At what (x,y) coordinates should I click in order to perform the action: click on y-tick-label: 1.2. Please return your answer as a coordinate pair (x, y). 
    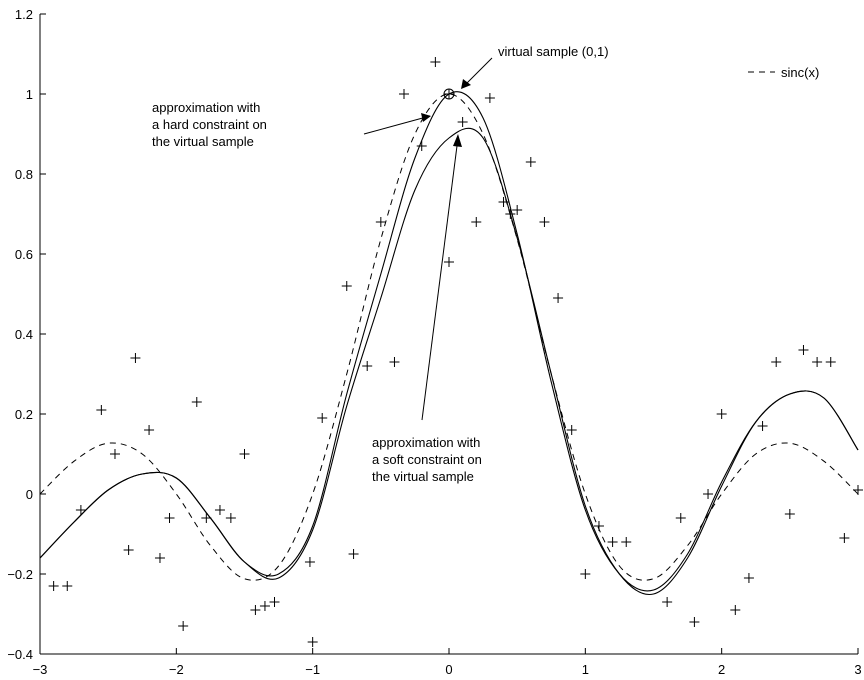
    Looking at the image, I should click on (24, 14).